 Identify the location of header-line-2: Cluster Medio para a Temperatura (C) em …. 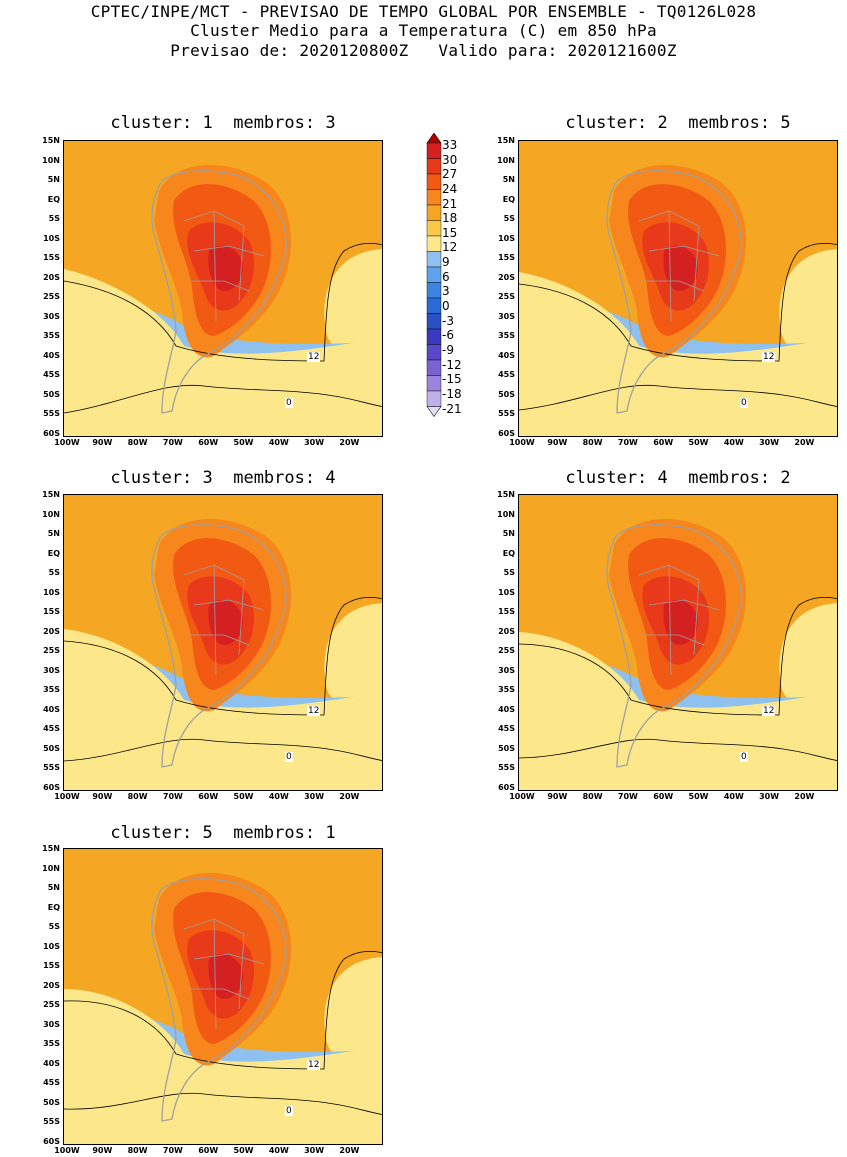
(423, 30).